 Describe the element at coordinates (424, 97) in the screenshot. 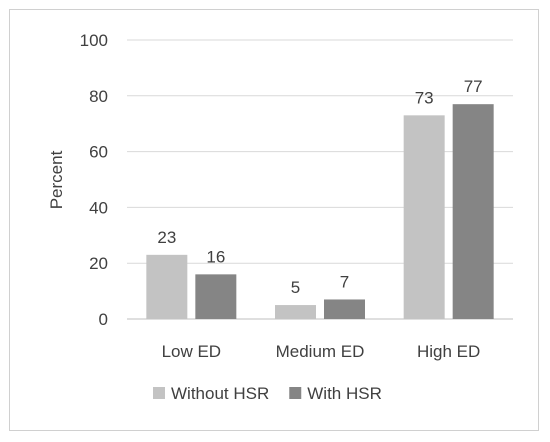

I see `data-label: 73` at that location.